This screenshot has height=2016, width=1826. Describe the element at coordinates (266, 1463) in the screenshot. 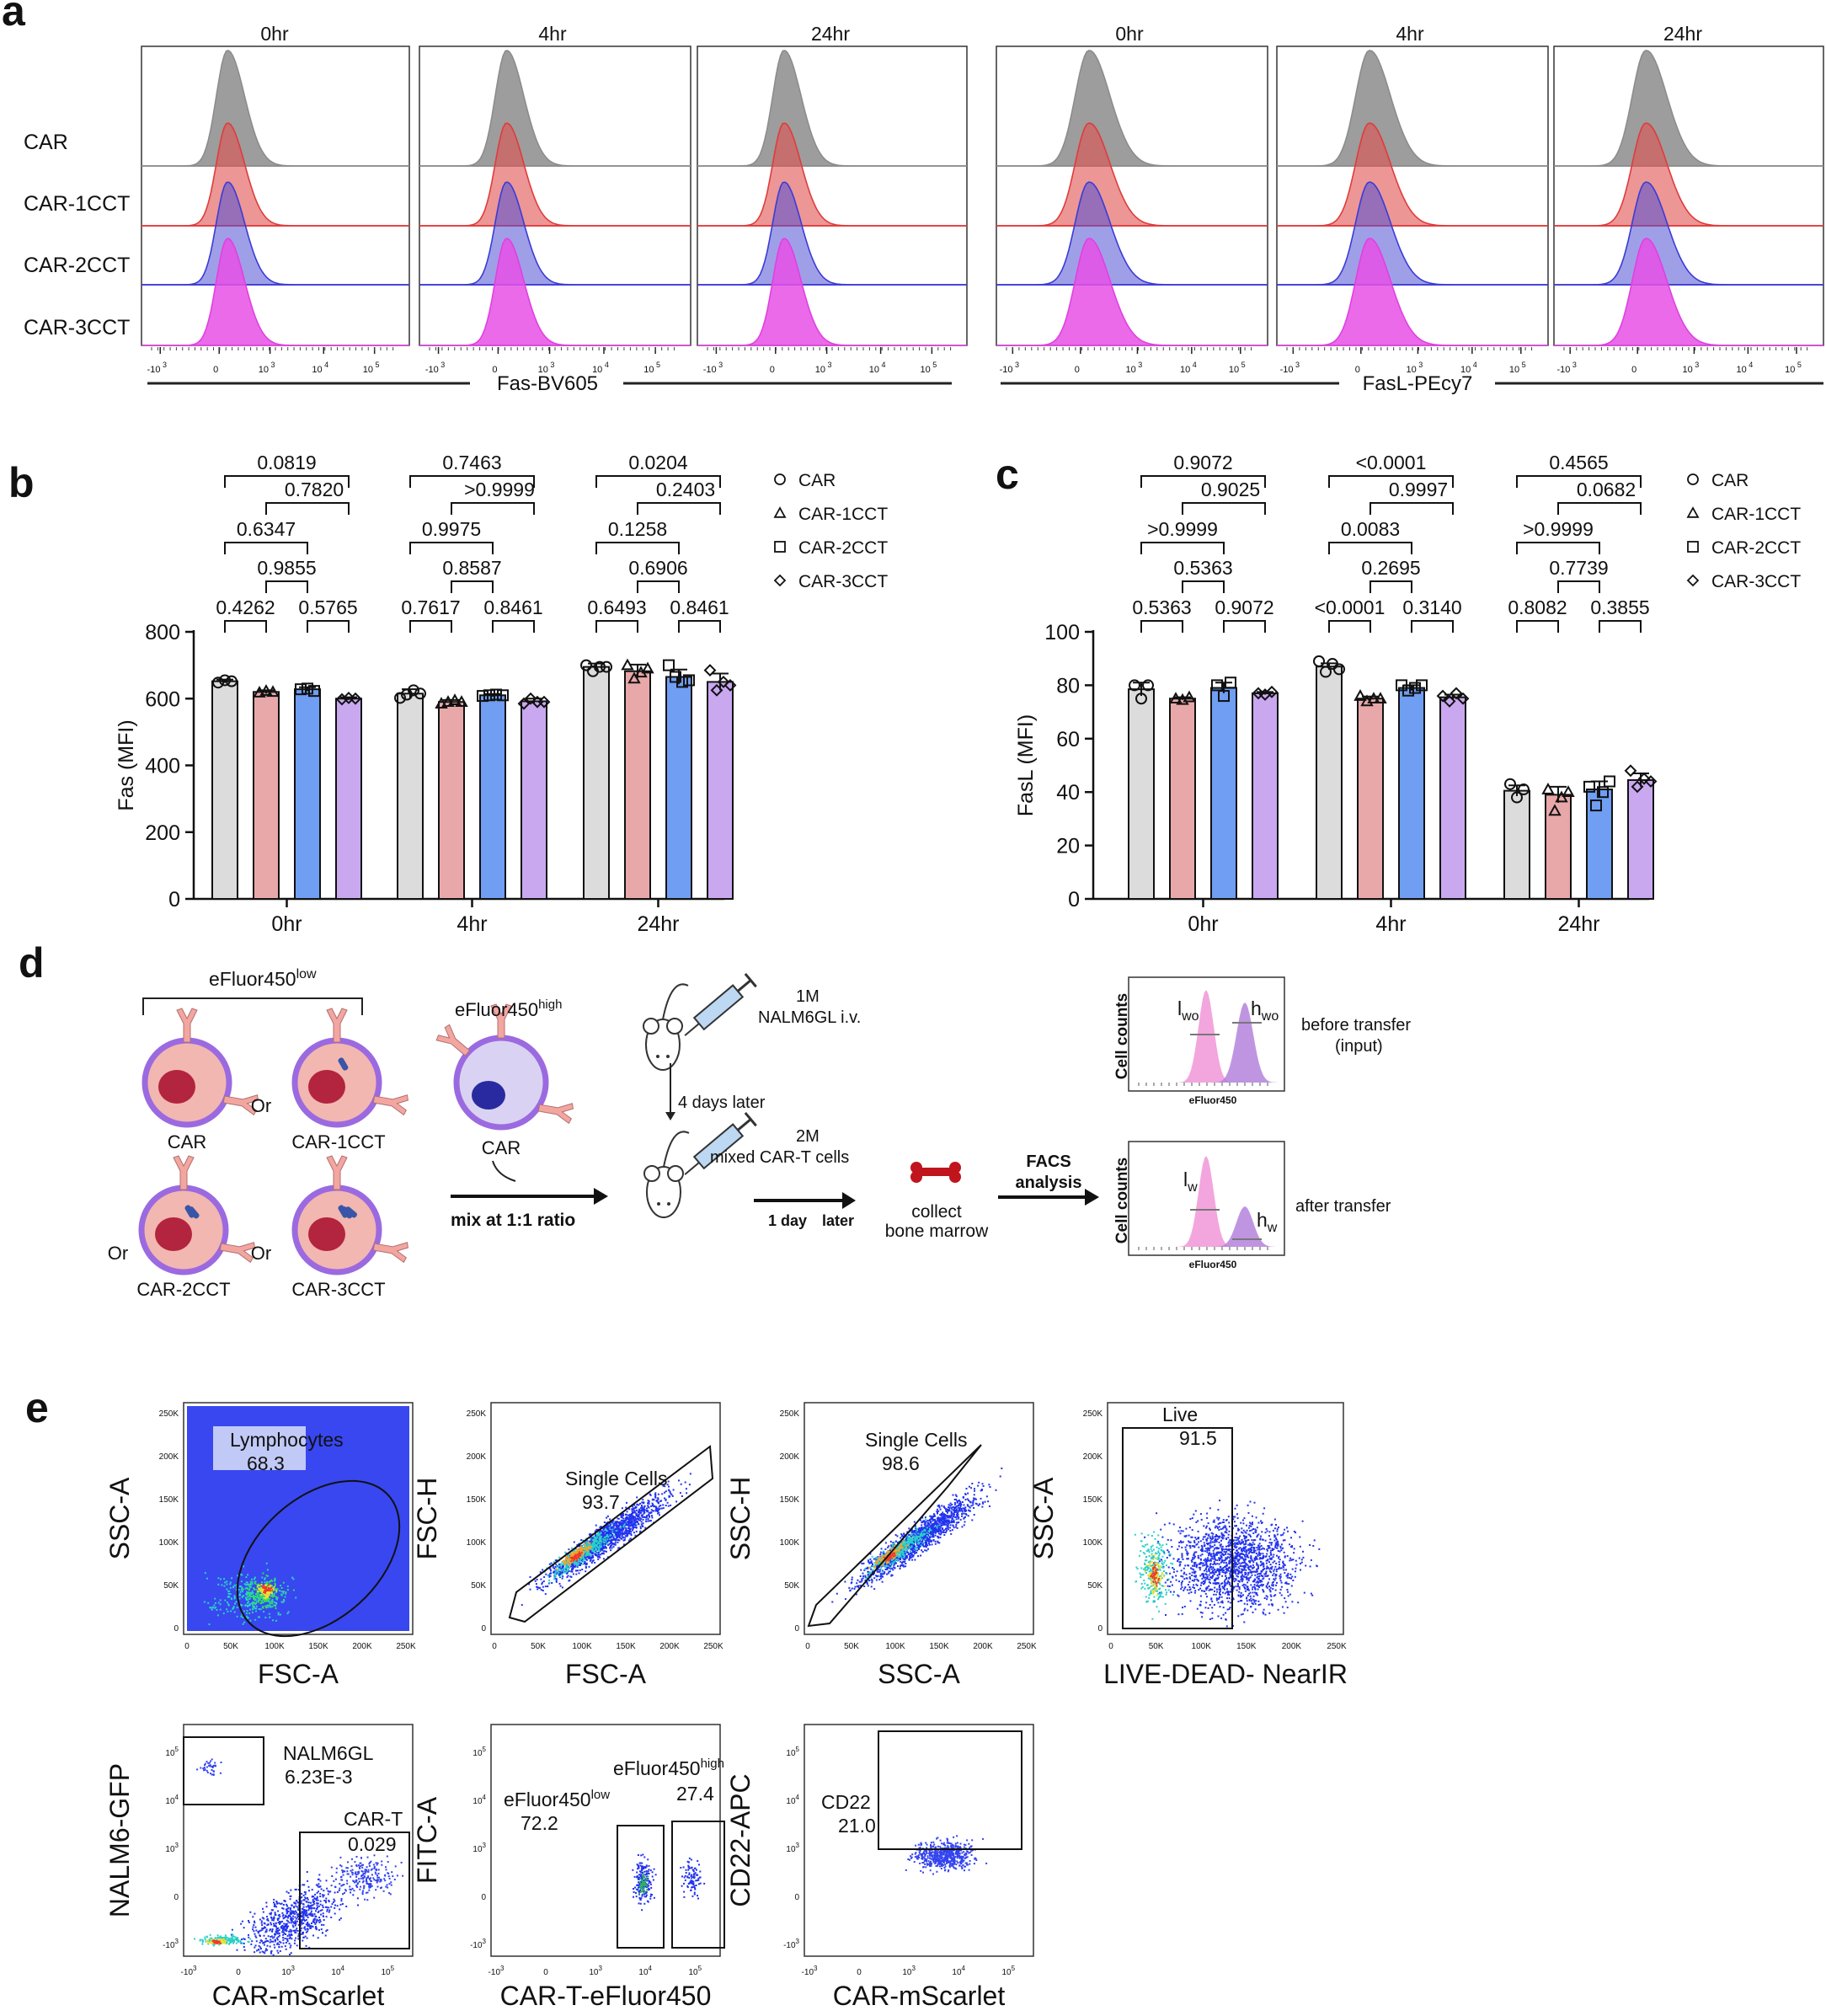

I see `gate-value: 68.3` at that location.